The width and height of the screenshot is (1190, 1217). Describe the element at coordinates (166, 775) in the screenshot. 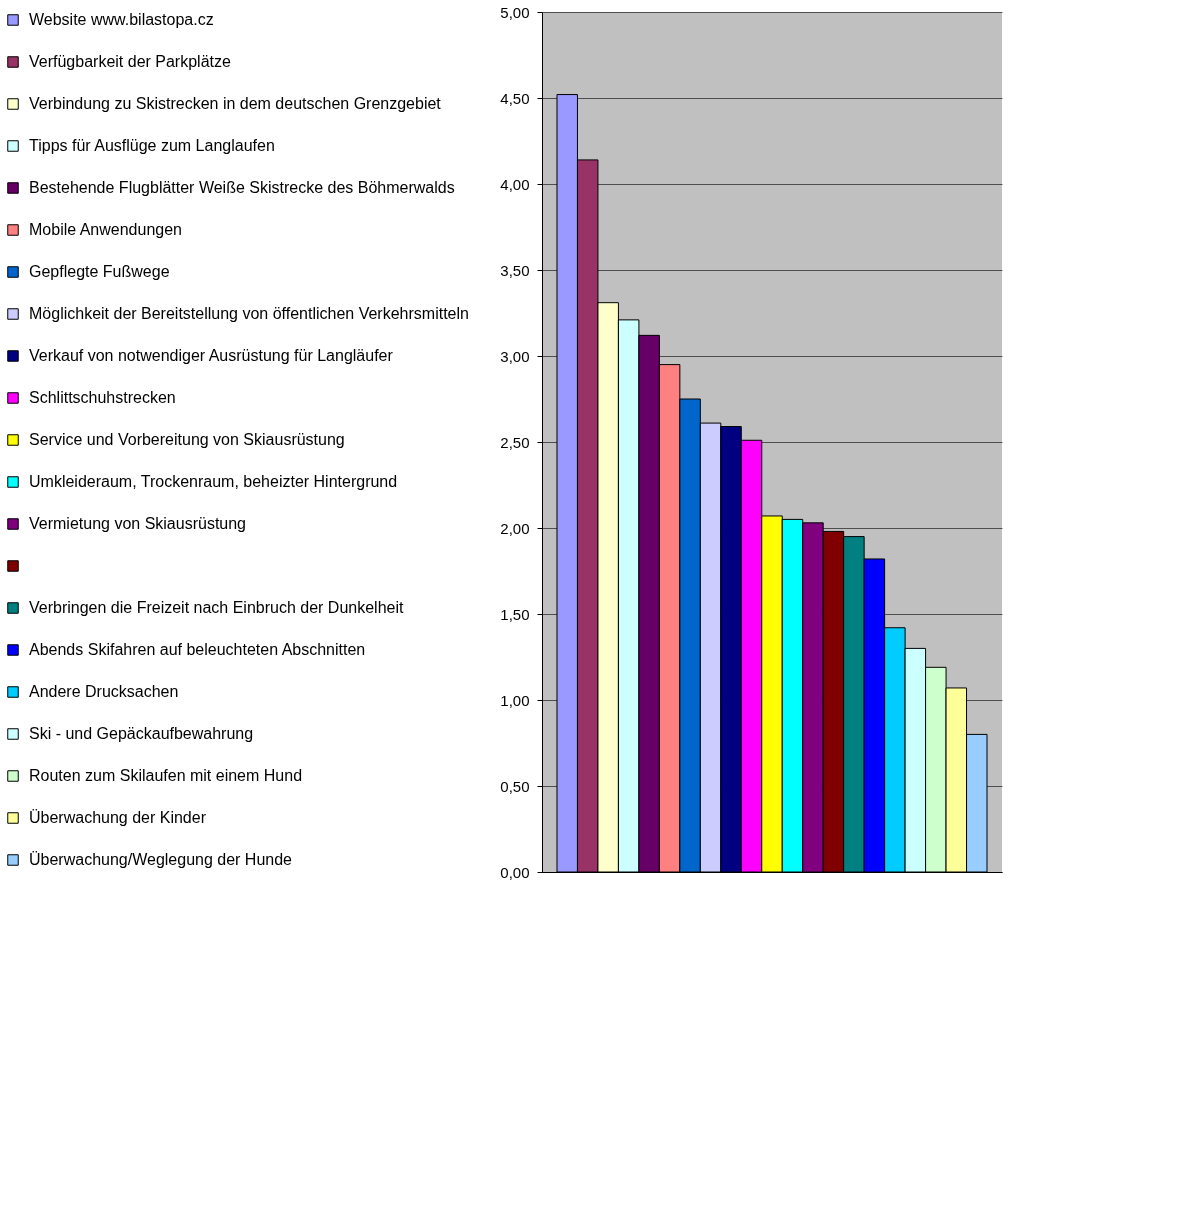

I see `legend-label: Routen zum Skilaufen mit einem Hund` at that location.